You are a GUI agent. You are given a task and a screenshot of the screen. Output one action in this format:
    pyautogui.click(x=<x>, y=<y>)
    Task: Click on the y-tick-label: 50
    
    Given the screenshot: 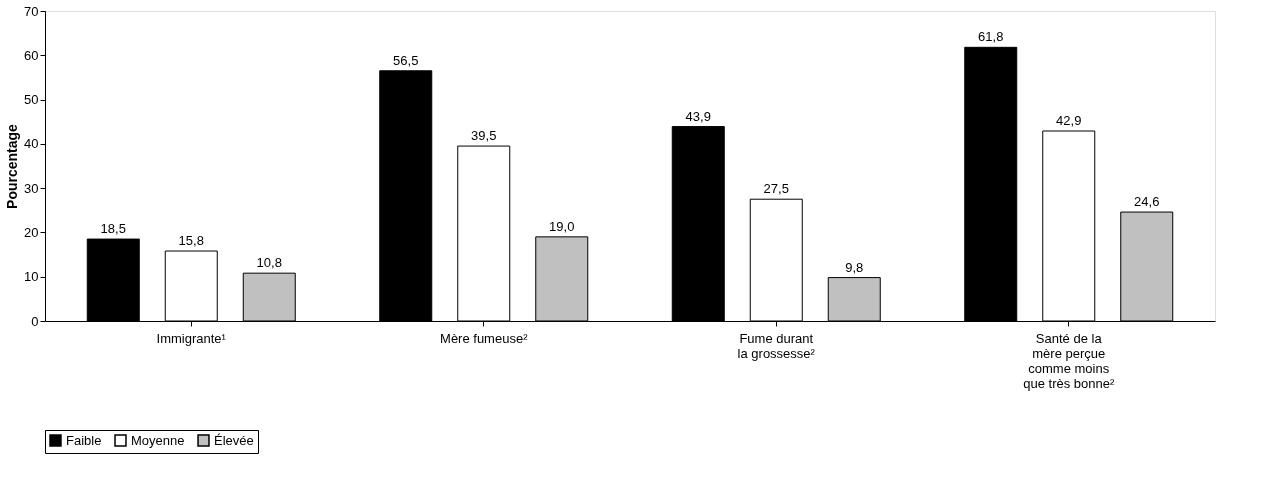 What is the action you would take?
    pyautogui.click(x=31, y=100)
    